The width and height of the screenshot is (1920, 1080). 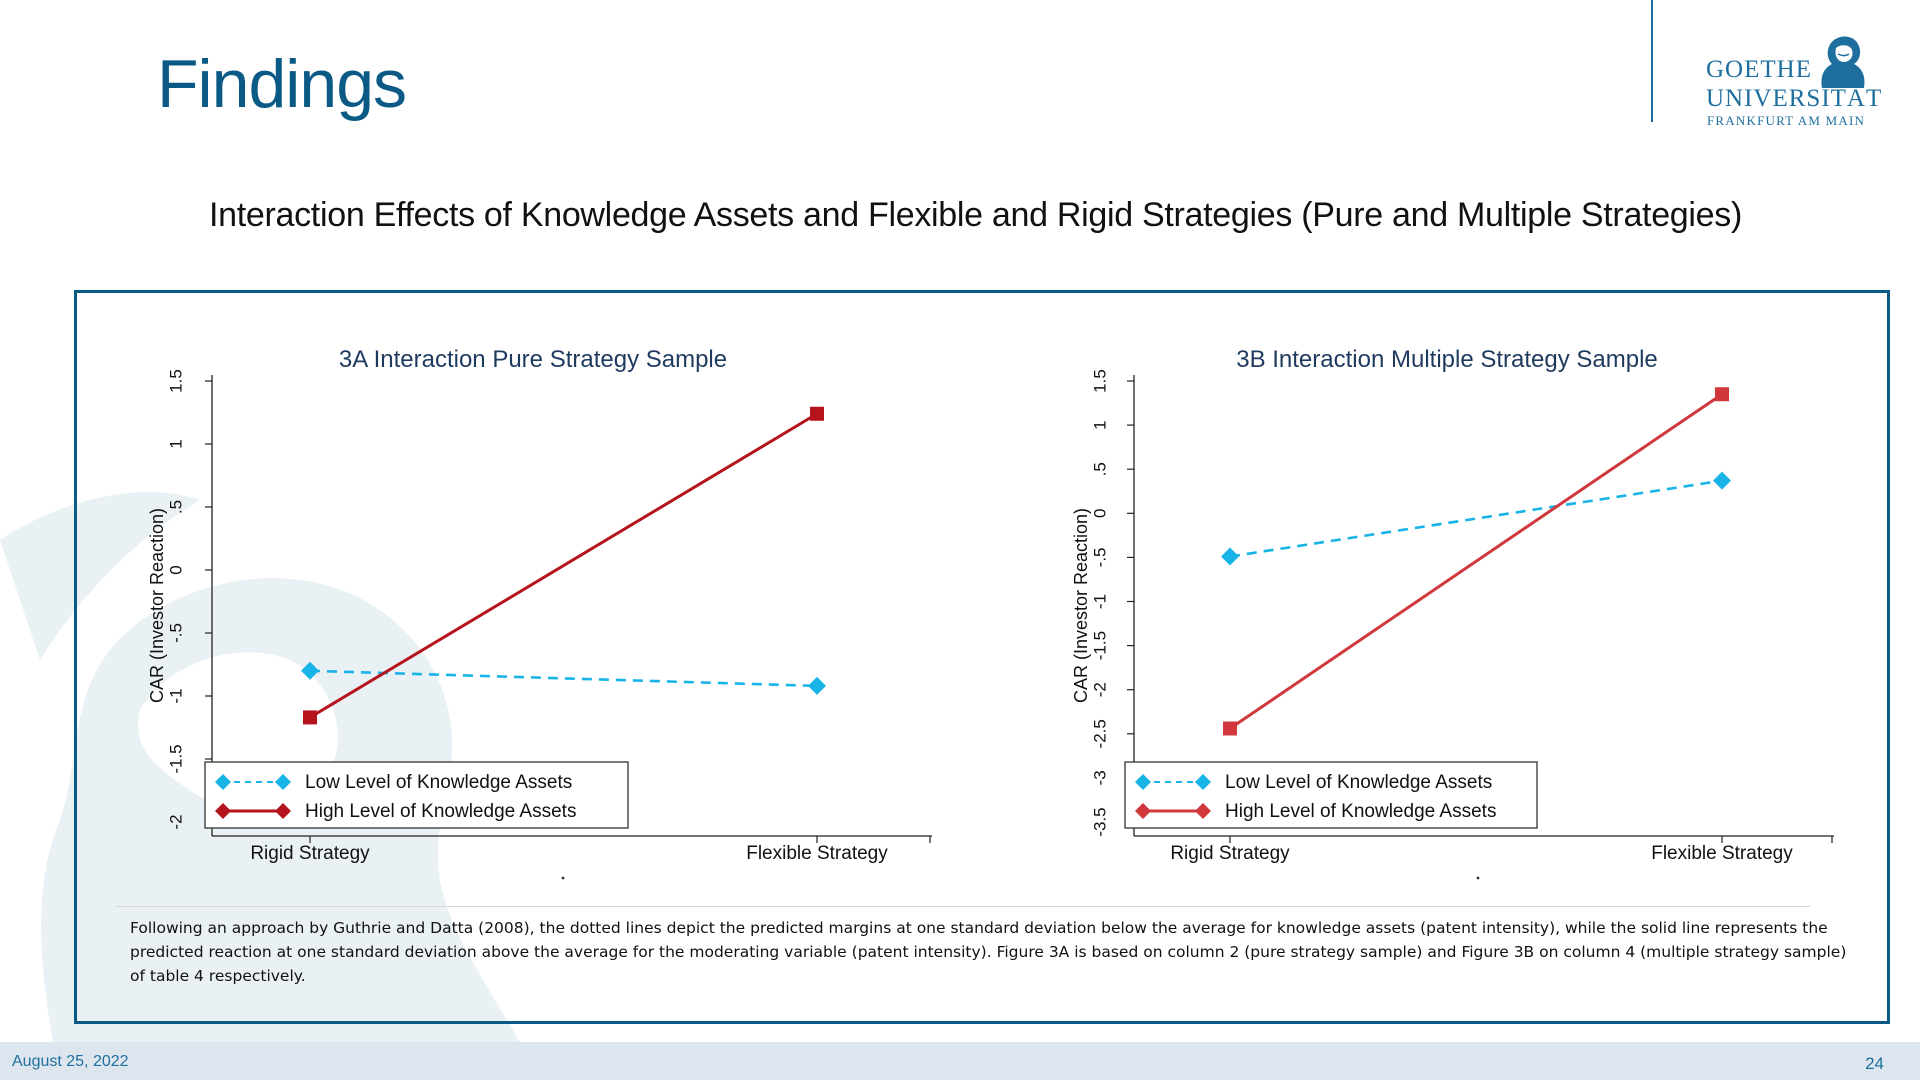 I want to click on y-tick-label: -2.5, so click(x=1099, y=733).